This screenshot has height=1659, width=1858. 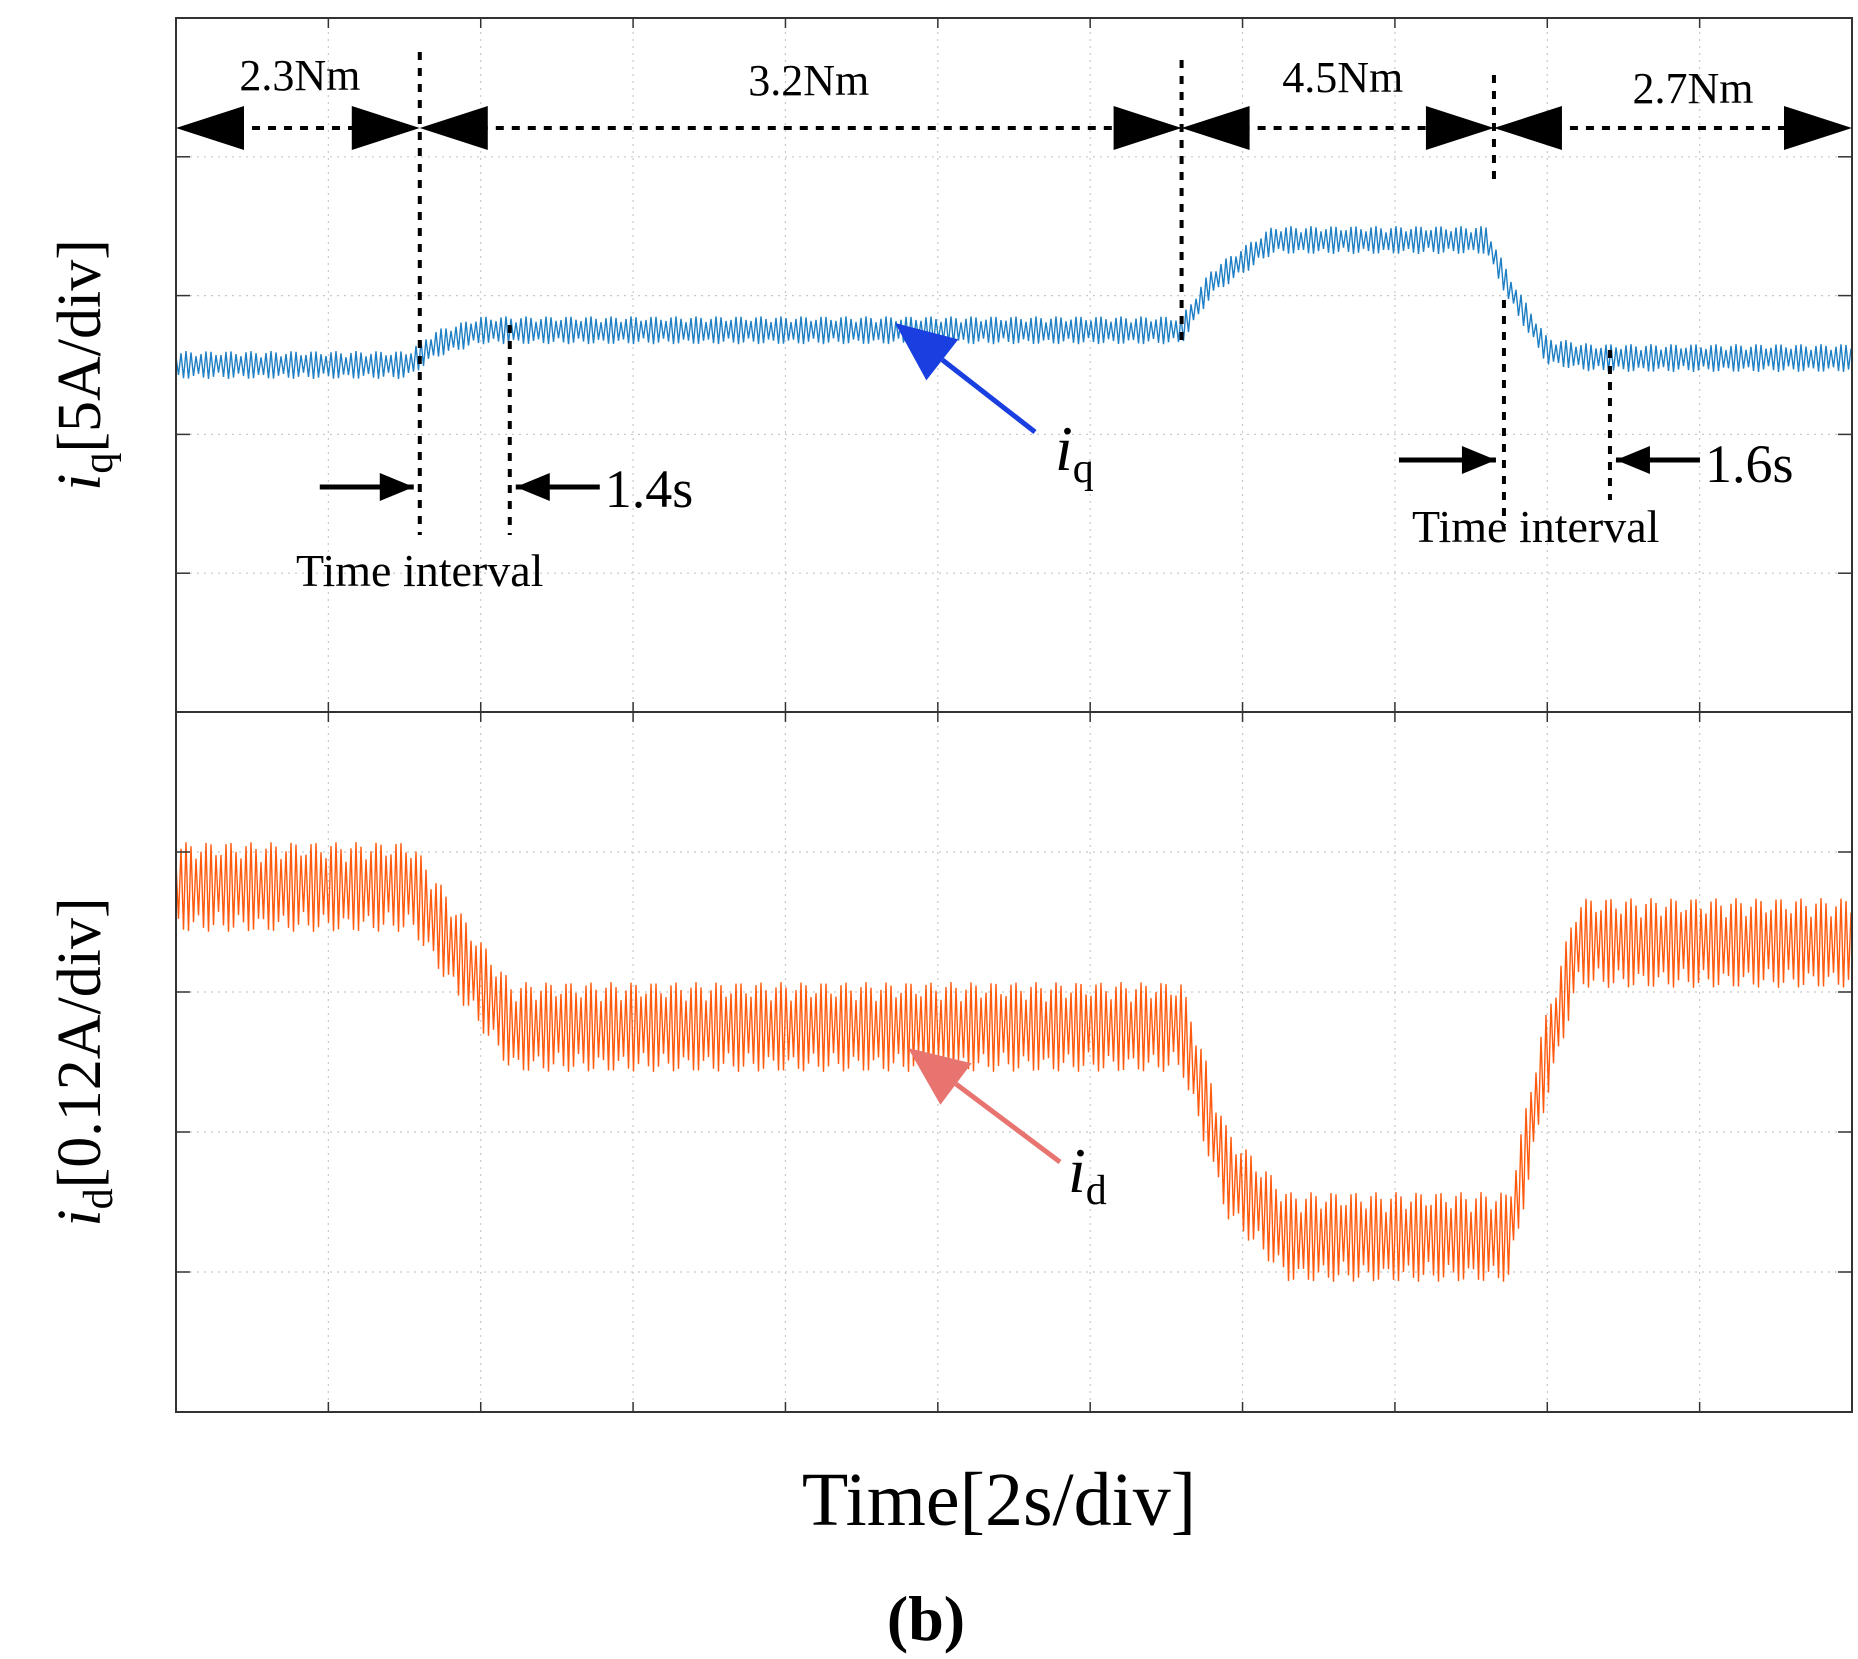 What do you see at coordinates (808, 80) in the screenshot?
I see `torque-label: 3.2Nm` at bounding box center [808, 80].